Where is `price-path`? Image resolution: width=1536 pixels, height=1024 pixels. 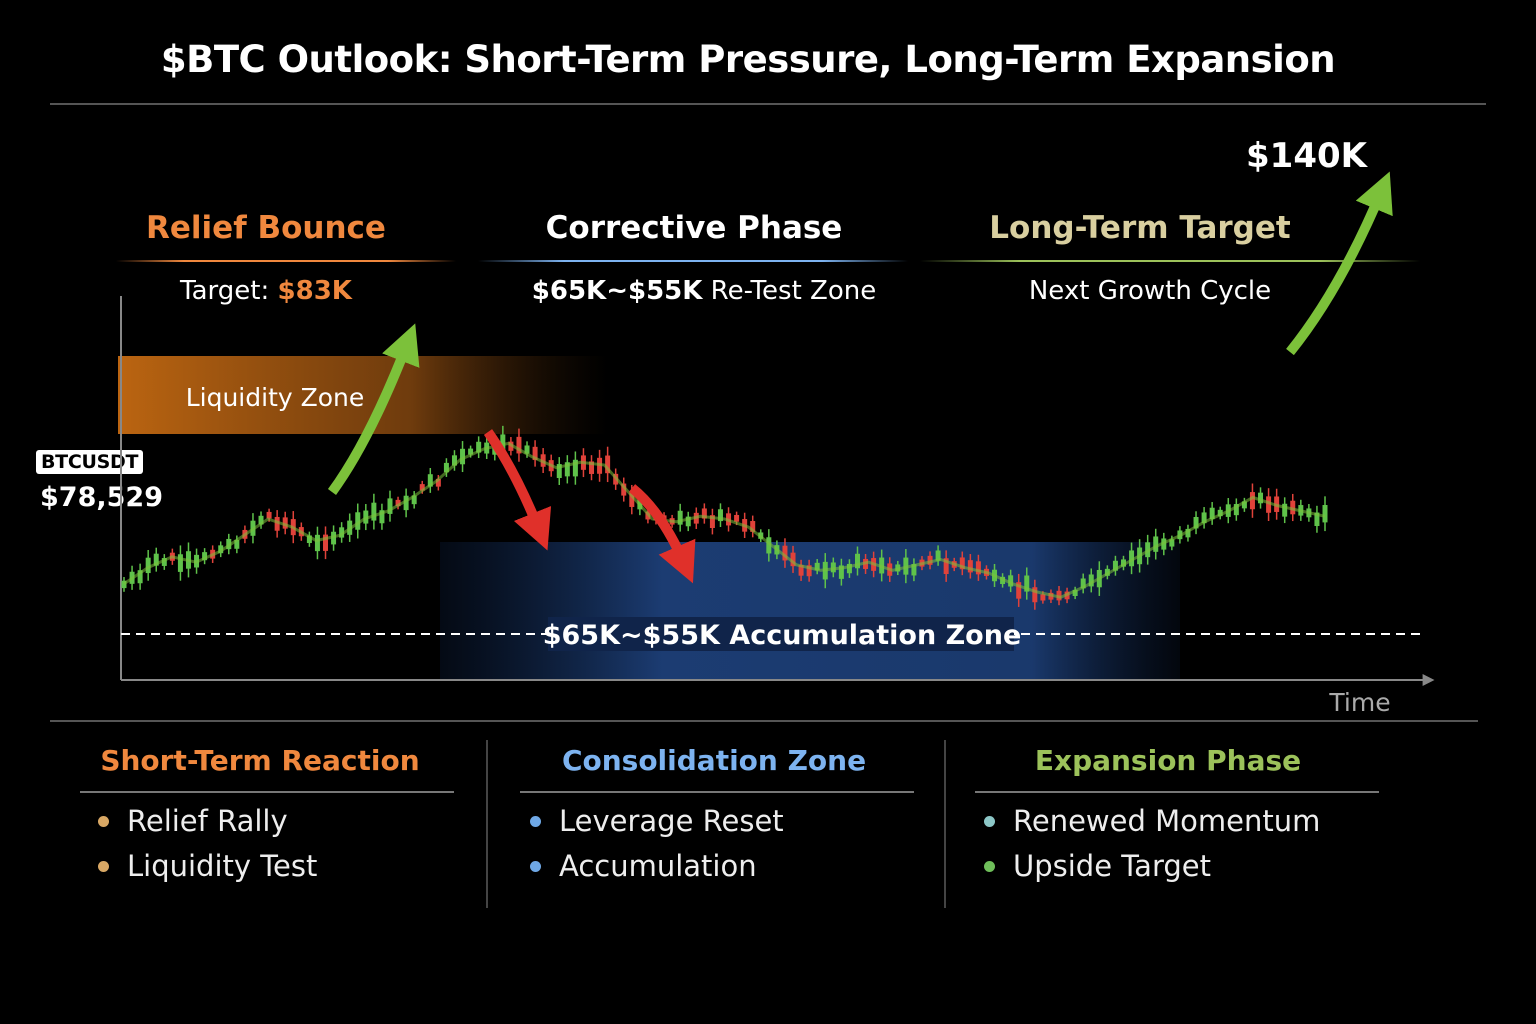
price-path is located at coordinates (724, 520).